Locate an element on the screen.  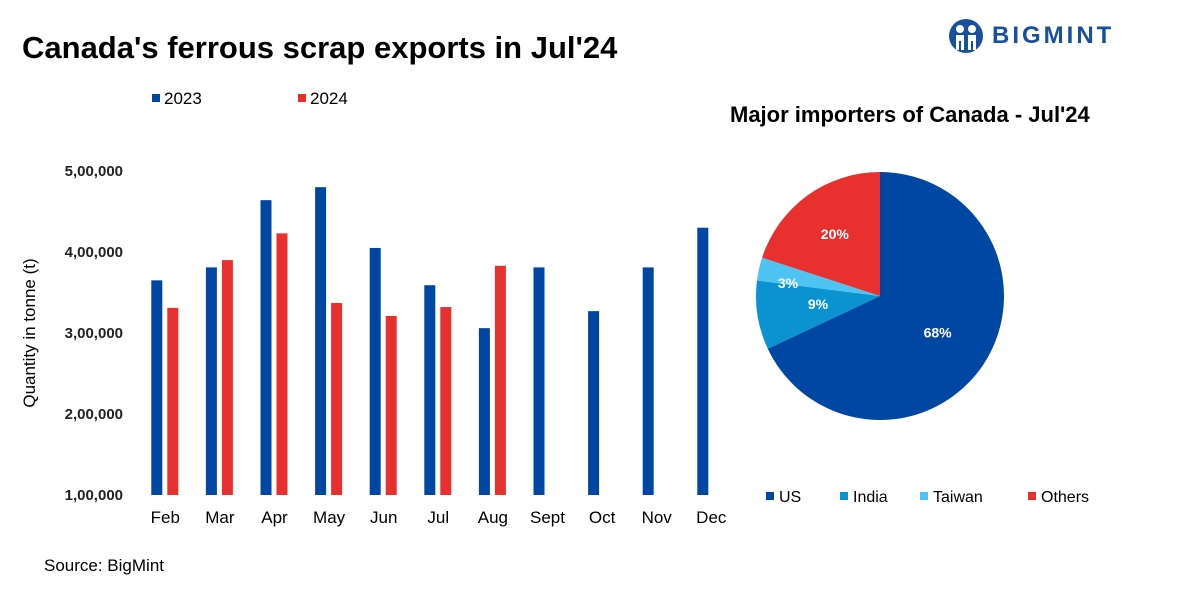
bar-2023-jun is located at coordinates (375, 371).